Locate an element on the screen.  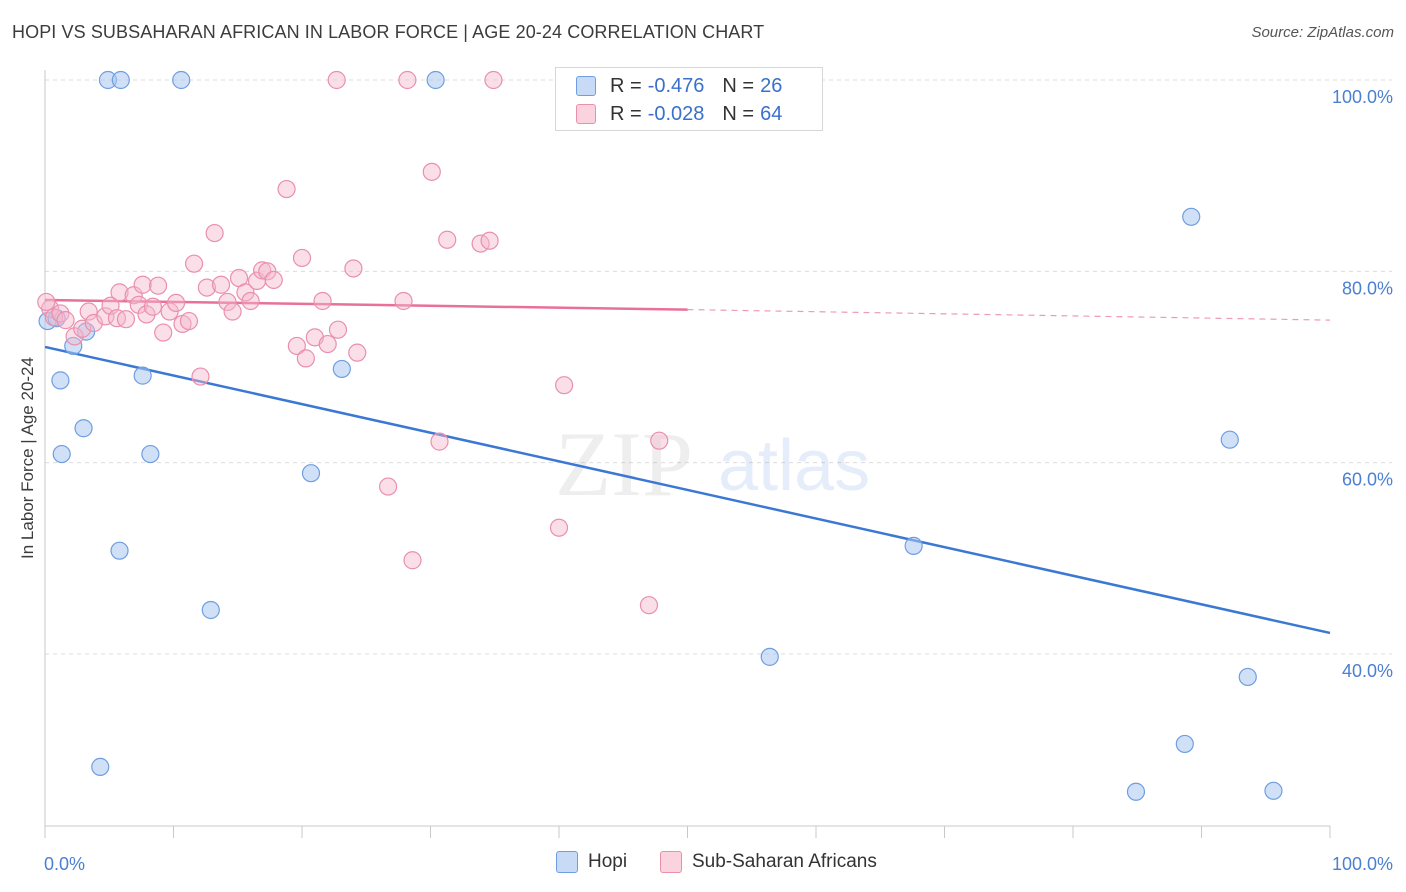
y-tick-label: 80.0% is located at coordinates (1367, 288).